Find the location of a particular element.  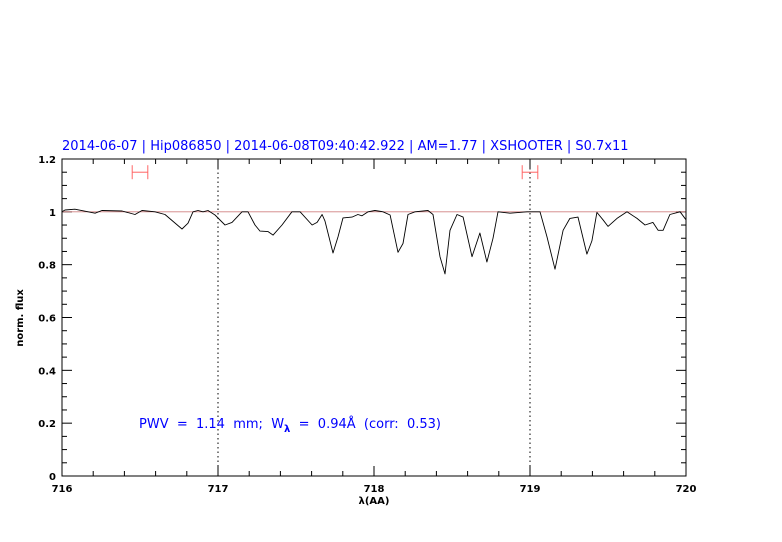

spectrum-line is located at coordinates (374, 241).